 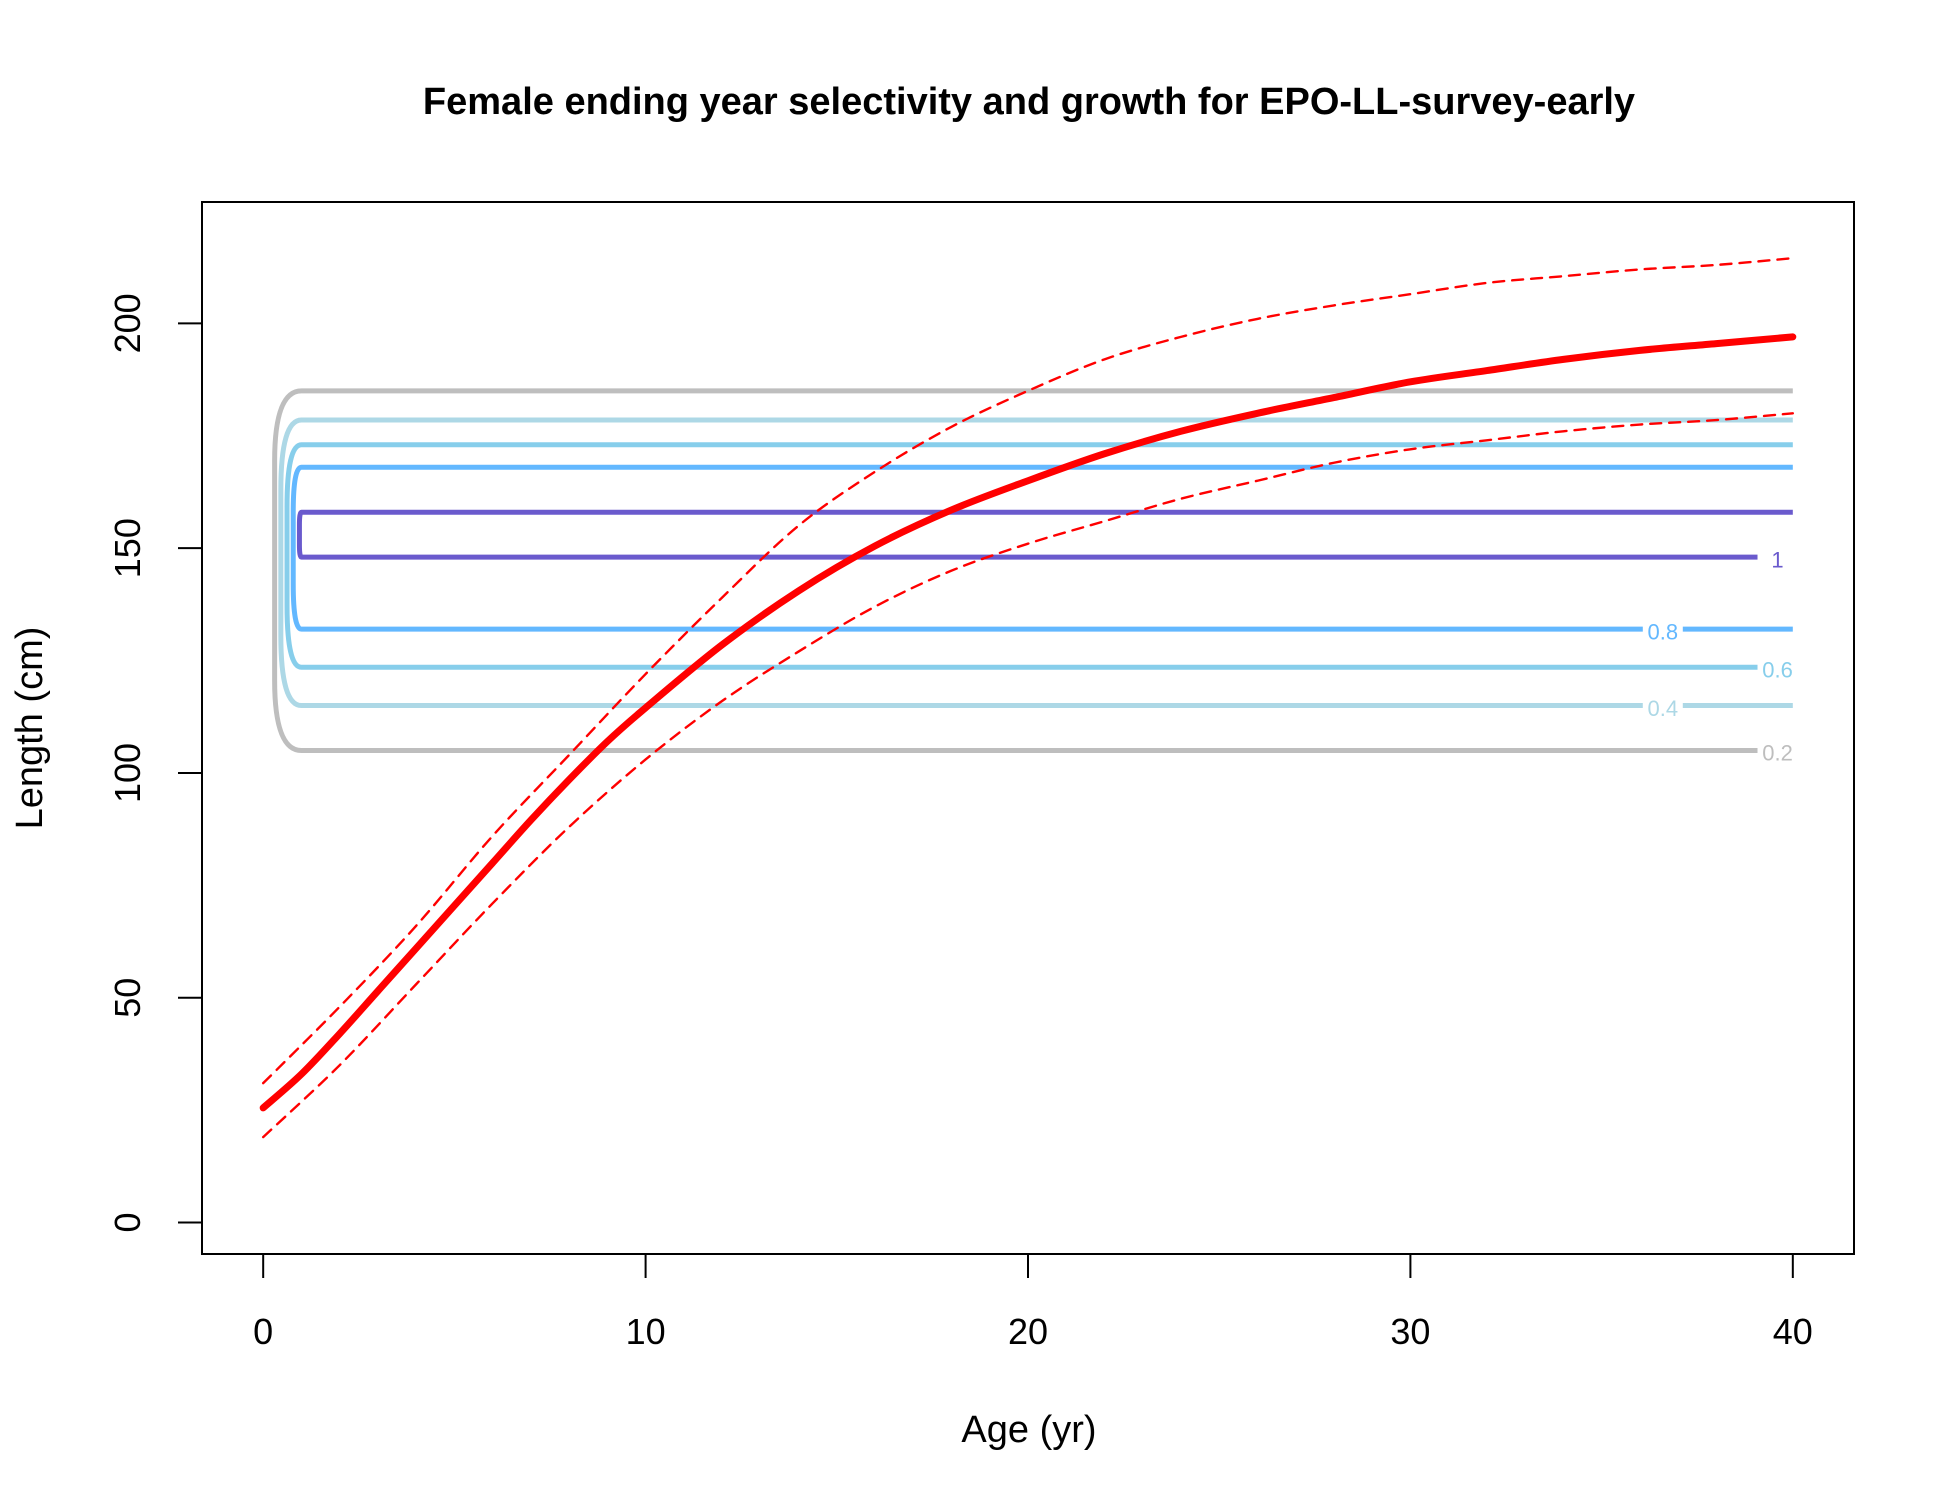 What do you see at coordinates (155, 763) in the screenshot?
I see `y-axis: 0 50 100 150 200` at bounding box center [155, 763].